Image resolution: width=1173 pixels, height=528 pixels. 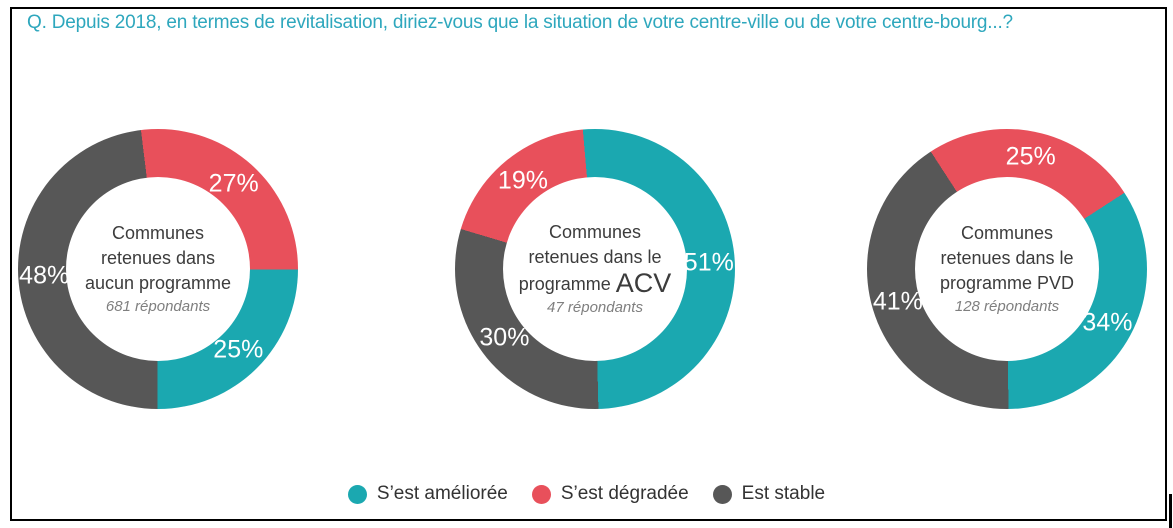 I want to click on respondents-count: 128 répondants, so click(x=1007, y=306).